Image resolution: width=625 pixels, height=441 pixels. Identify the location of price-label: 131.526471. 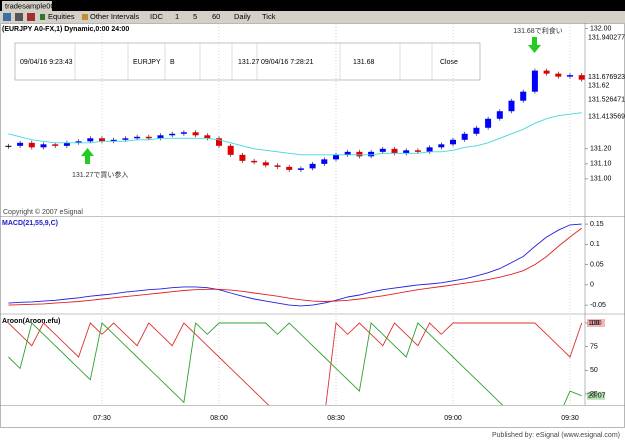
(606, 100).